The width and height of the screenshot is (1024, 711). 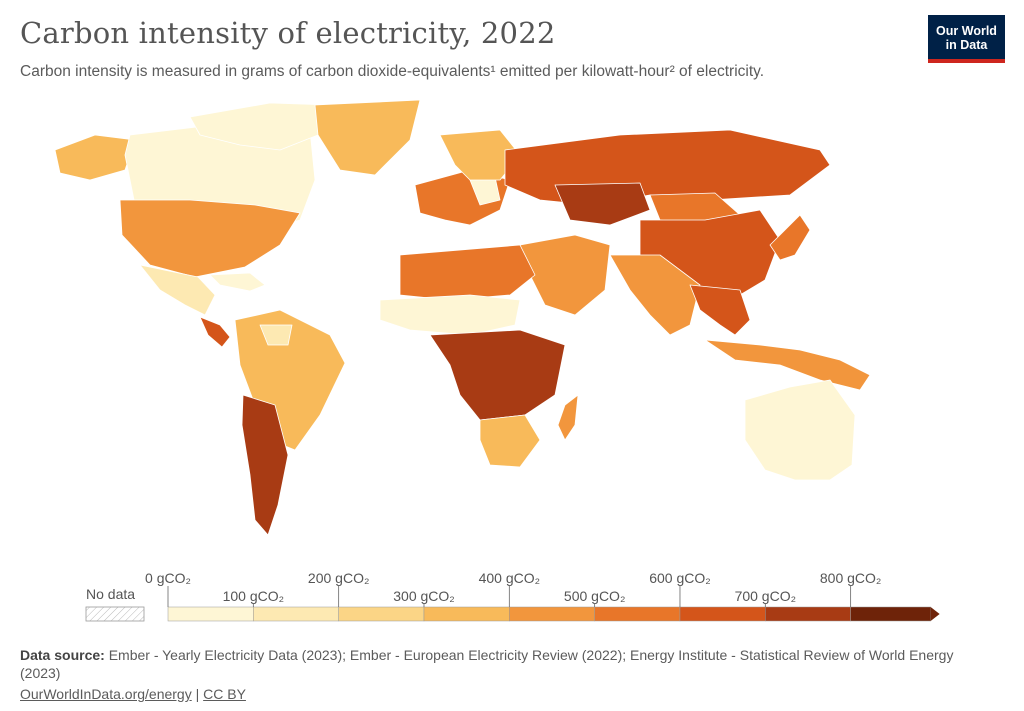 What do you see at coordinates (679, 578) in the screenshot?
I see `legend-tick-label: 600 gCO₂` at bounding box center [679, 578].